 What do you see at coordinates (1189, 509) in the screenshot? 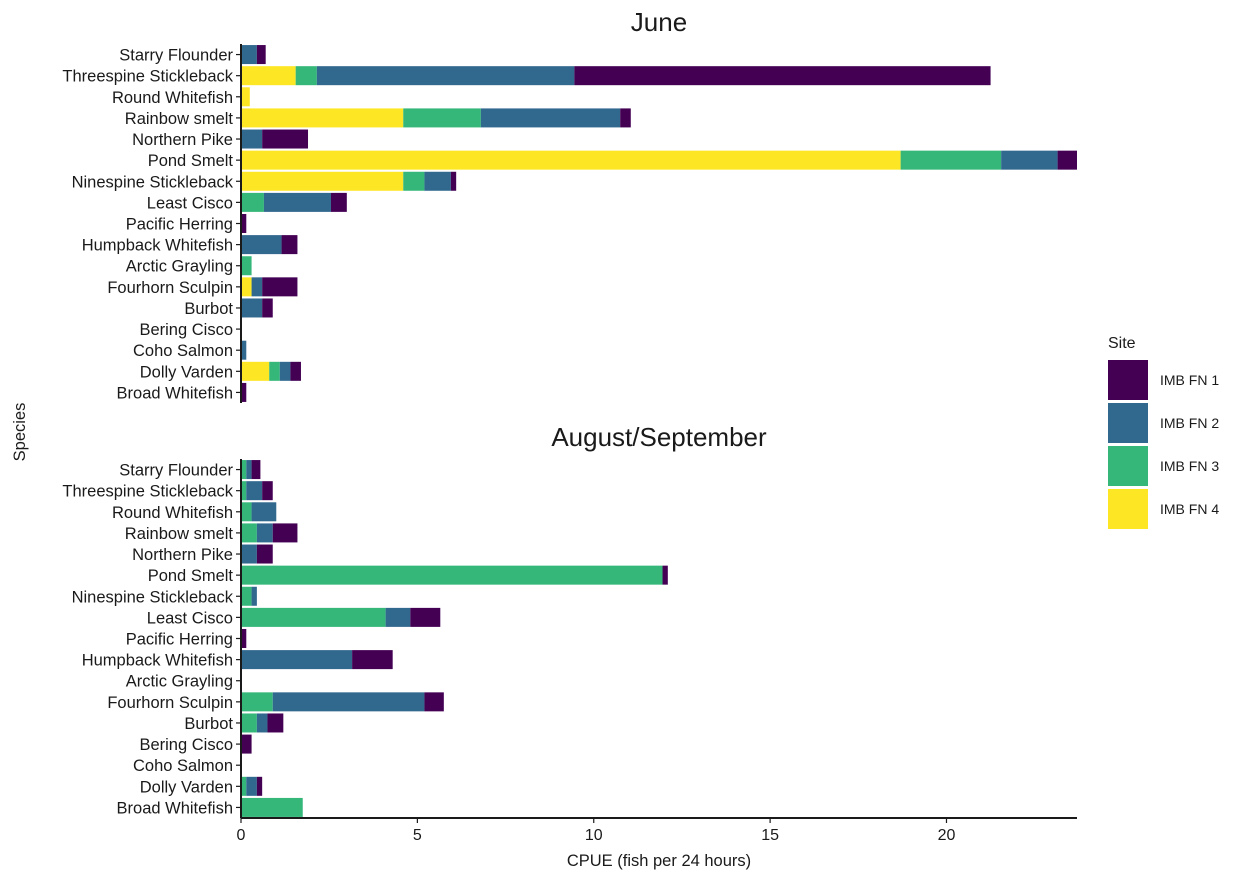
I see `legend-label: IMB FN 4` at bounding box center [1189, 509].